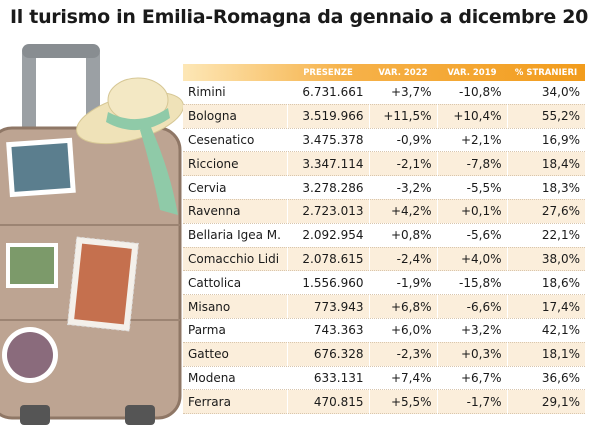 The width and height of the screenshot is (589, 432). Describe the element at coordinates (235, 164) in the screenshot. I see `city-name: Riccione` at that location.